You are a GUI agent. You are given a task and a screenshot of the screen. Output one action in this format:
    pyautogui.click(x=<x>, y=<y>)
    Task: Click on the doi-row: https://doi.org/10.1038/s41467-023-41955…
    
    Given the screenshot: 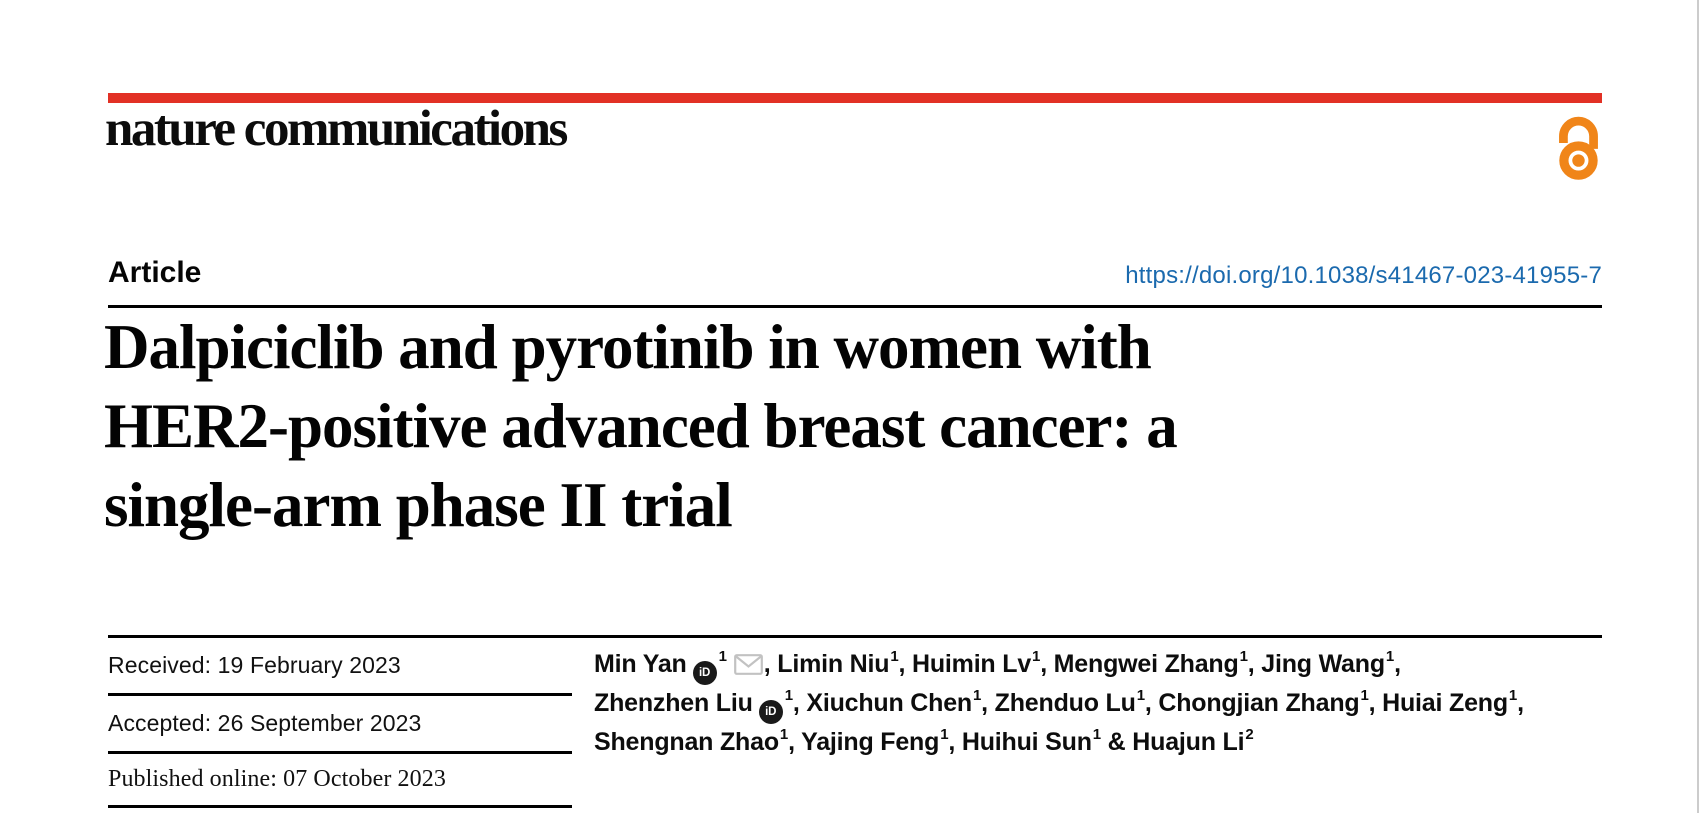 What is the action you would take?
    pyautogui.click(x=855, y=276)
    